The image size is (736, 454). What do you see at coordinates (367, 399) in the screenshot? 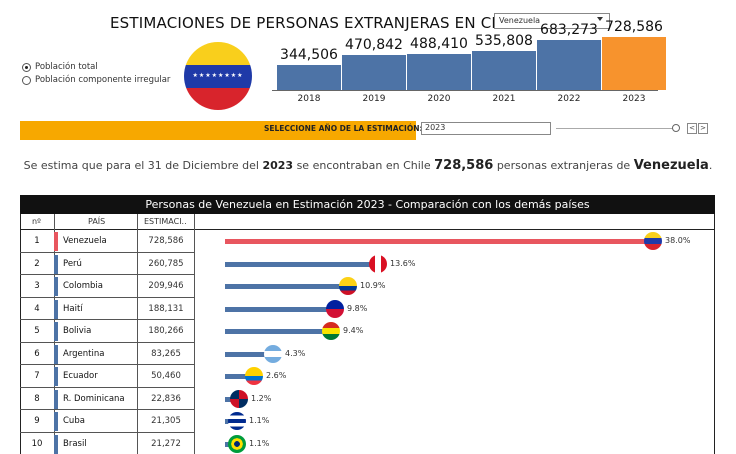
I see `table-row: 8 R. Dominicana 22,836 1.2%` at bounding box center [367, 399].